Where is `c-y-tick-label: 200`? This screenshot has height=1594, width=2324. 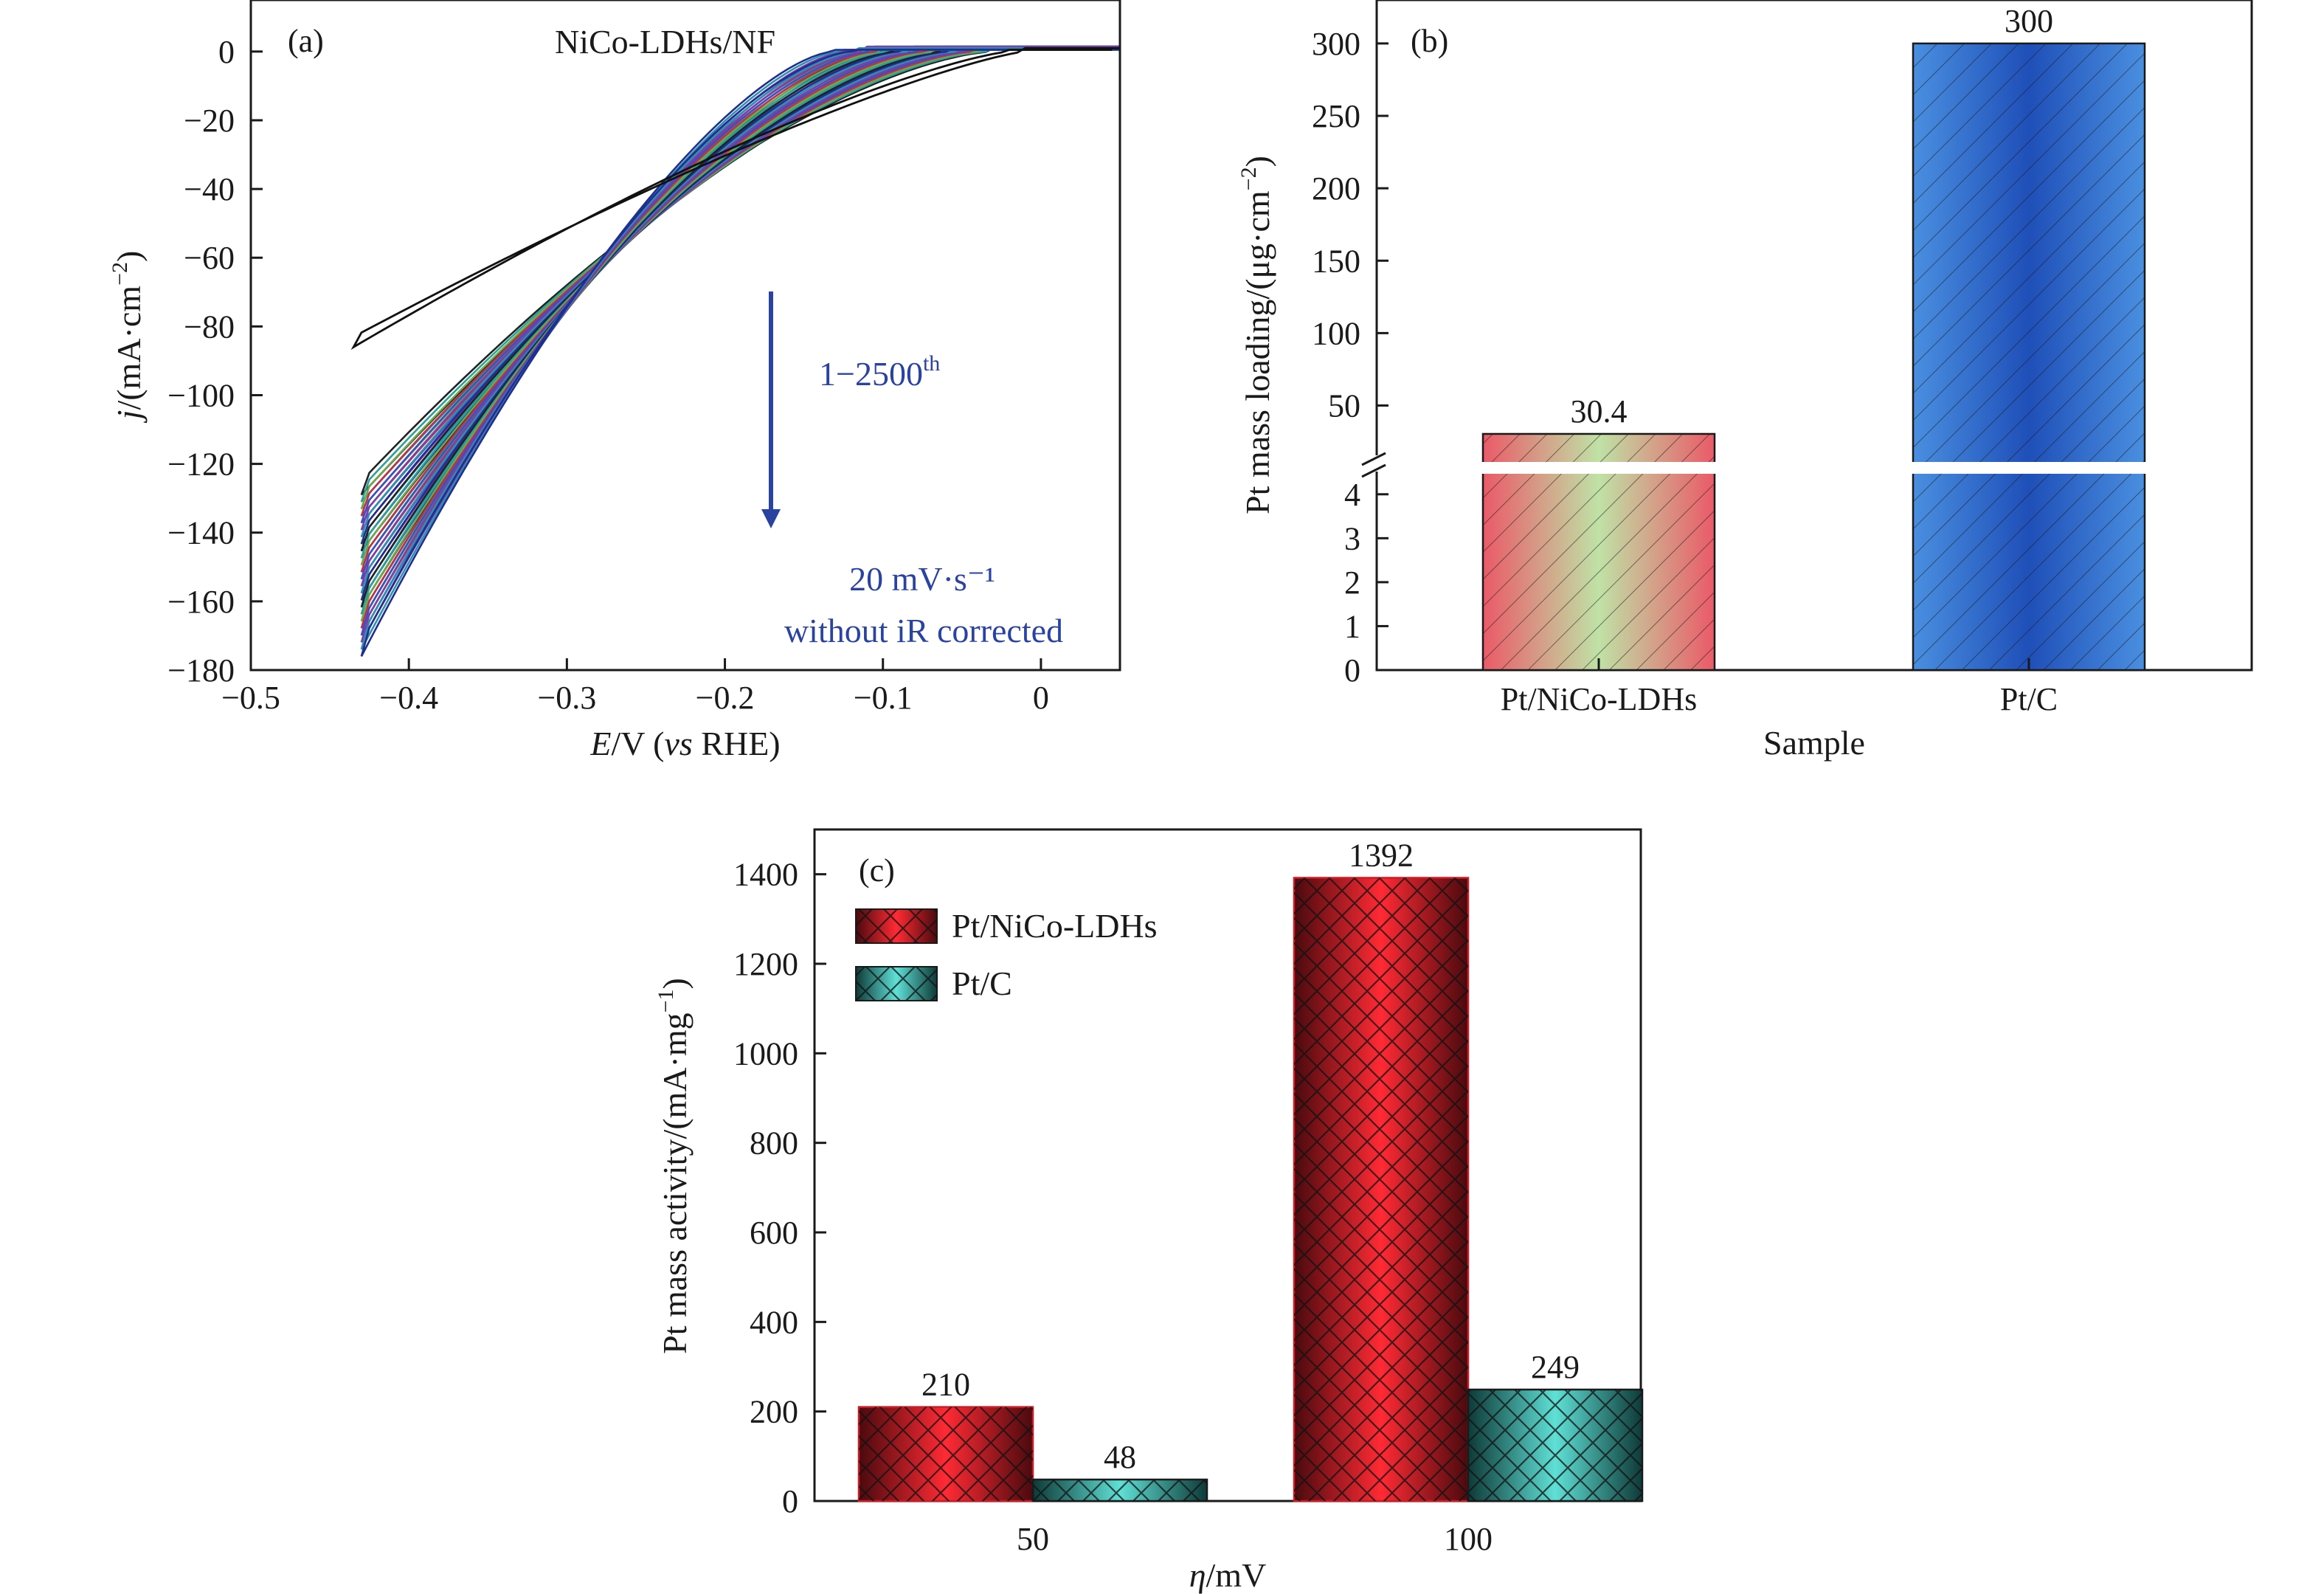
c-y-tick-label: 200 is located at coordinates (774, 1412).